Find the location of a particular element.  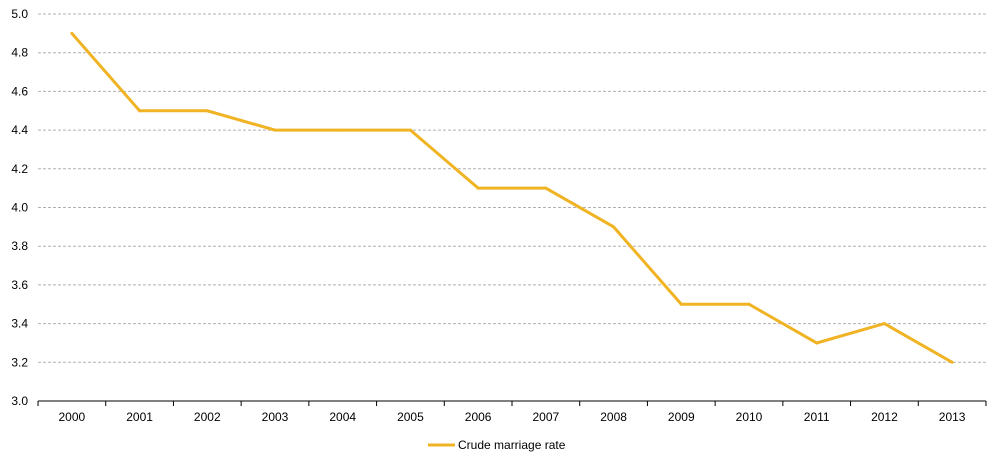

x-tick-label: 2006 is located at coordinates (478, 417).